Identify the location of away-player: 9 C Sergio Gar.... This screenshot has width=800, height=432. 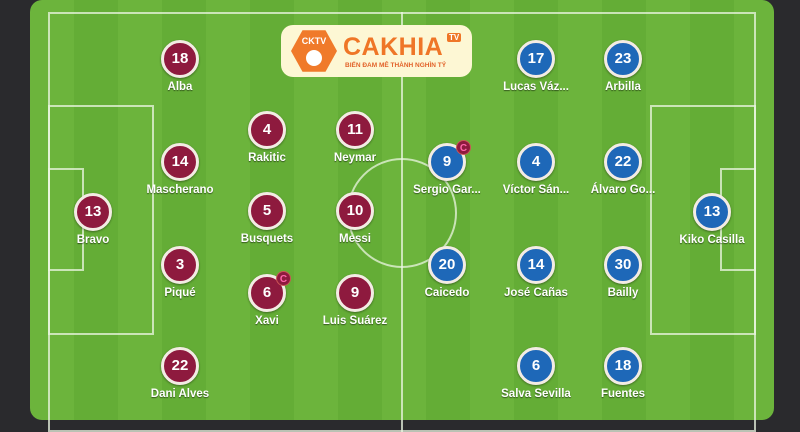
(447, 168).